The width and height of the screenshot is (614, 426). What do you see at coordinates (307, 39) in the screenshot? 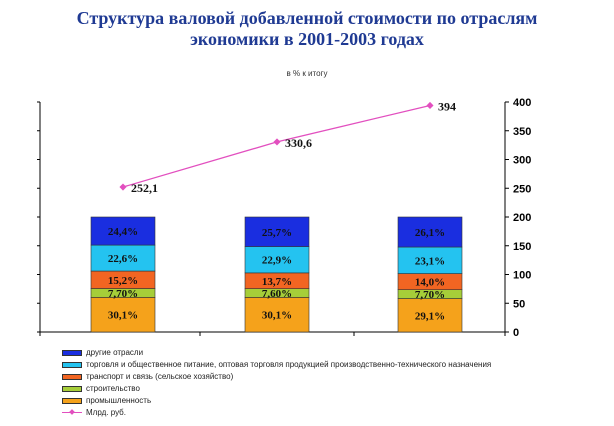
I see `chart-title-line-2: экономики в 2001-2003 годах` at bounding box center [307, 39].